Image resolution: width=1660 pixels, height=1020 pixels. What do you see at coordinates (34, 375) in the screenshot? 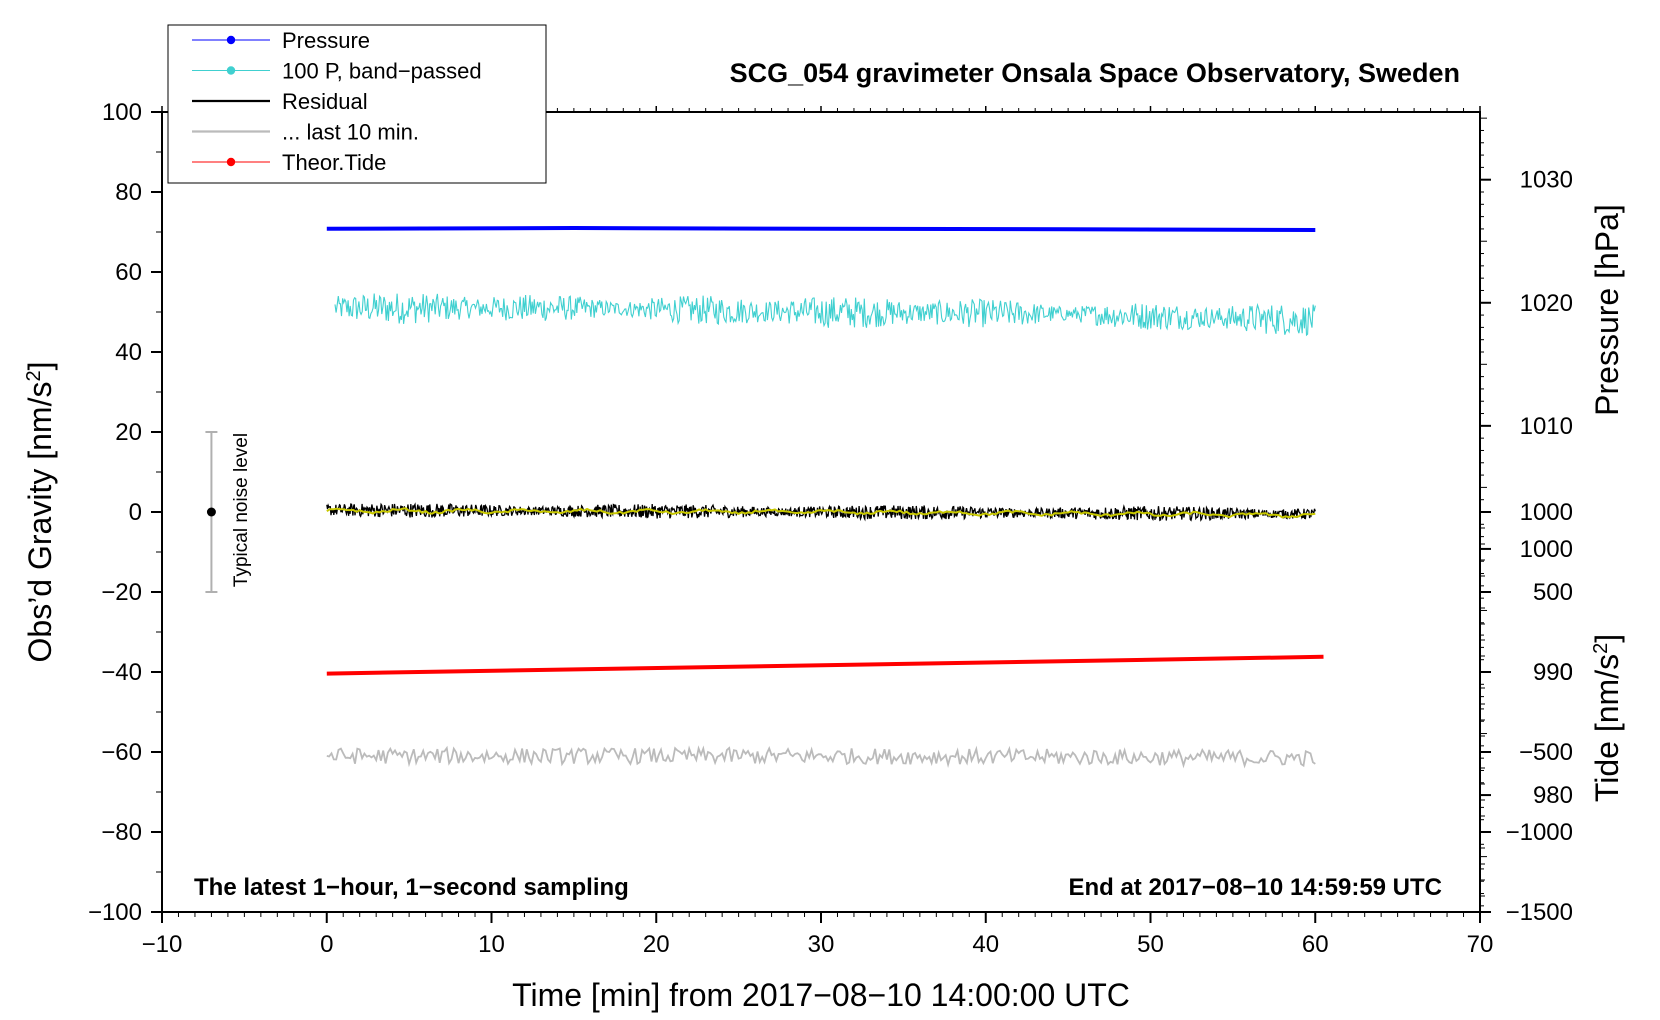
I see `y-axis-left-label-sup: 2` at bounding box center [34, 375].